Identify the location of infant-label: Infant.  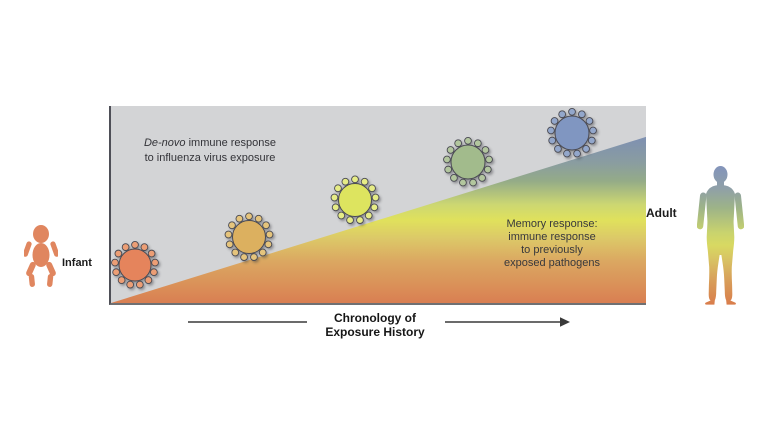
(77, 263).